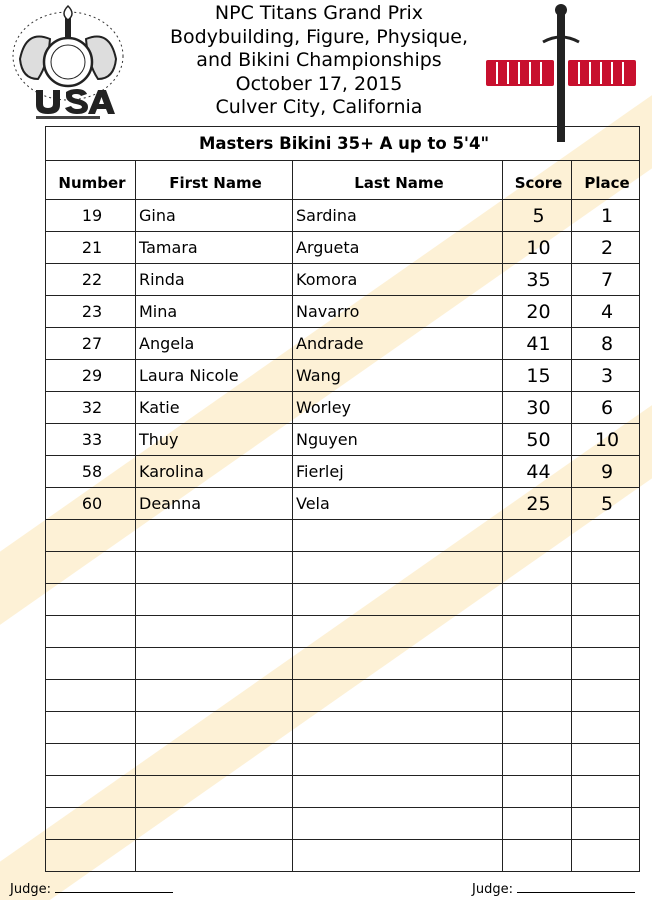 The width and height of the screenshot is (652, 900). I want to click on judge-signature-left: Judge:, so click(91, 888).